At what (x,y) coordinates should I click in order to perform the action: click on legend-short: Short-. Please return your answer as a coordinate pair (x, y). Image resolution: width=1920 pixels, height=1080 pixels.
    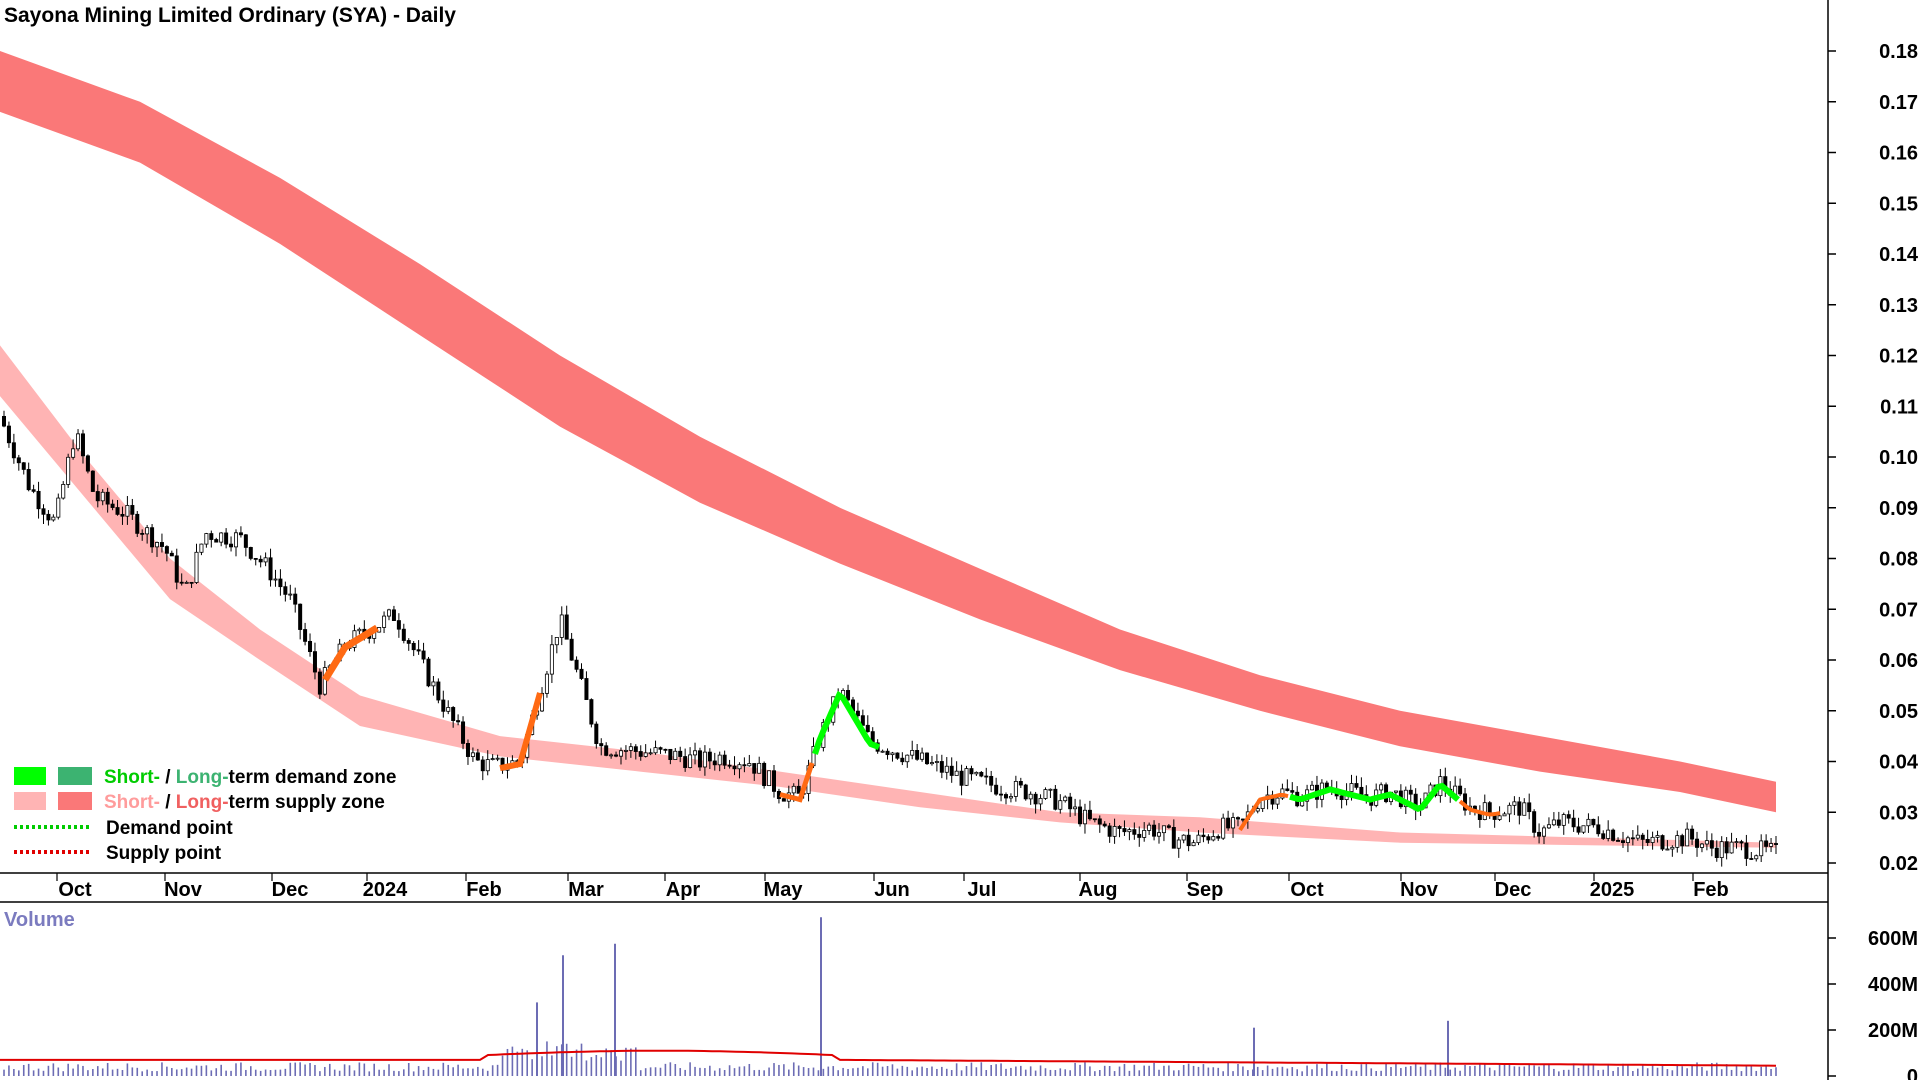
    Looking at the image, I should click on (132, 802).